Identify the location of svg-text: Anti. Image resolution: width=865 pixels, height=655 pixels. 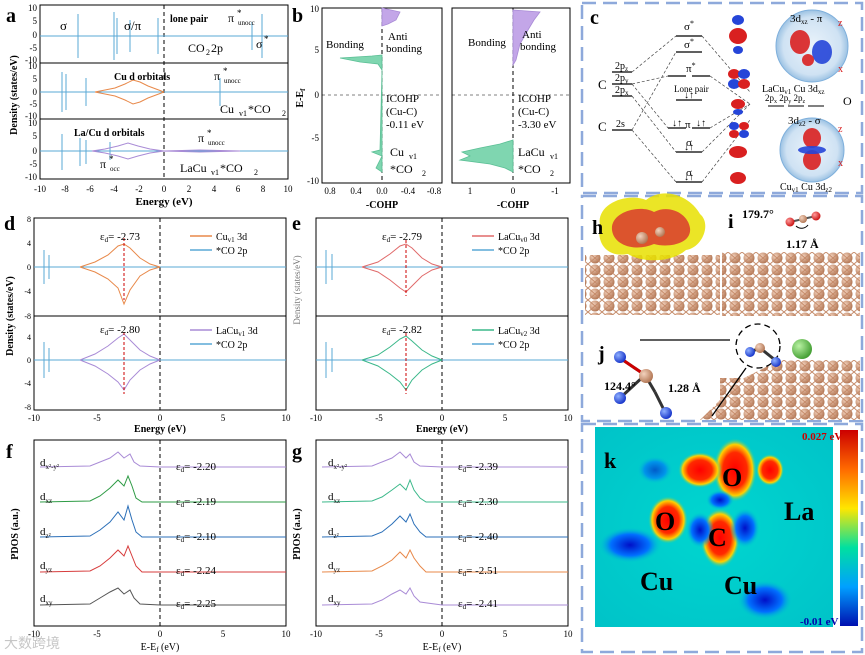
(398, 37).